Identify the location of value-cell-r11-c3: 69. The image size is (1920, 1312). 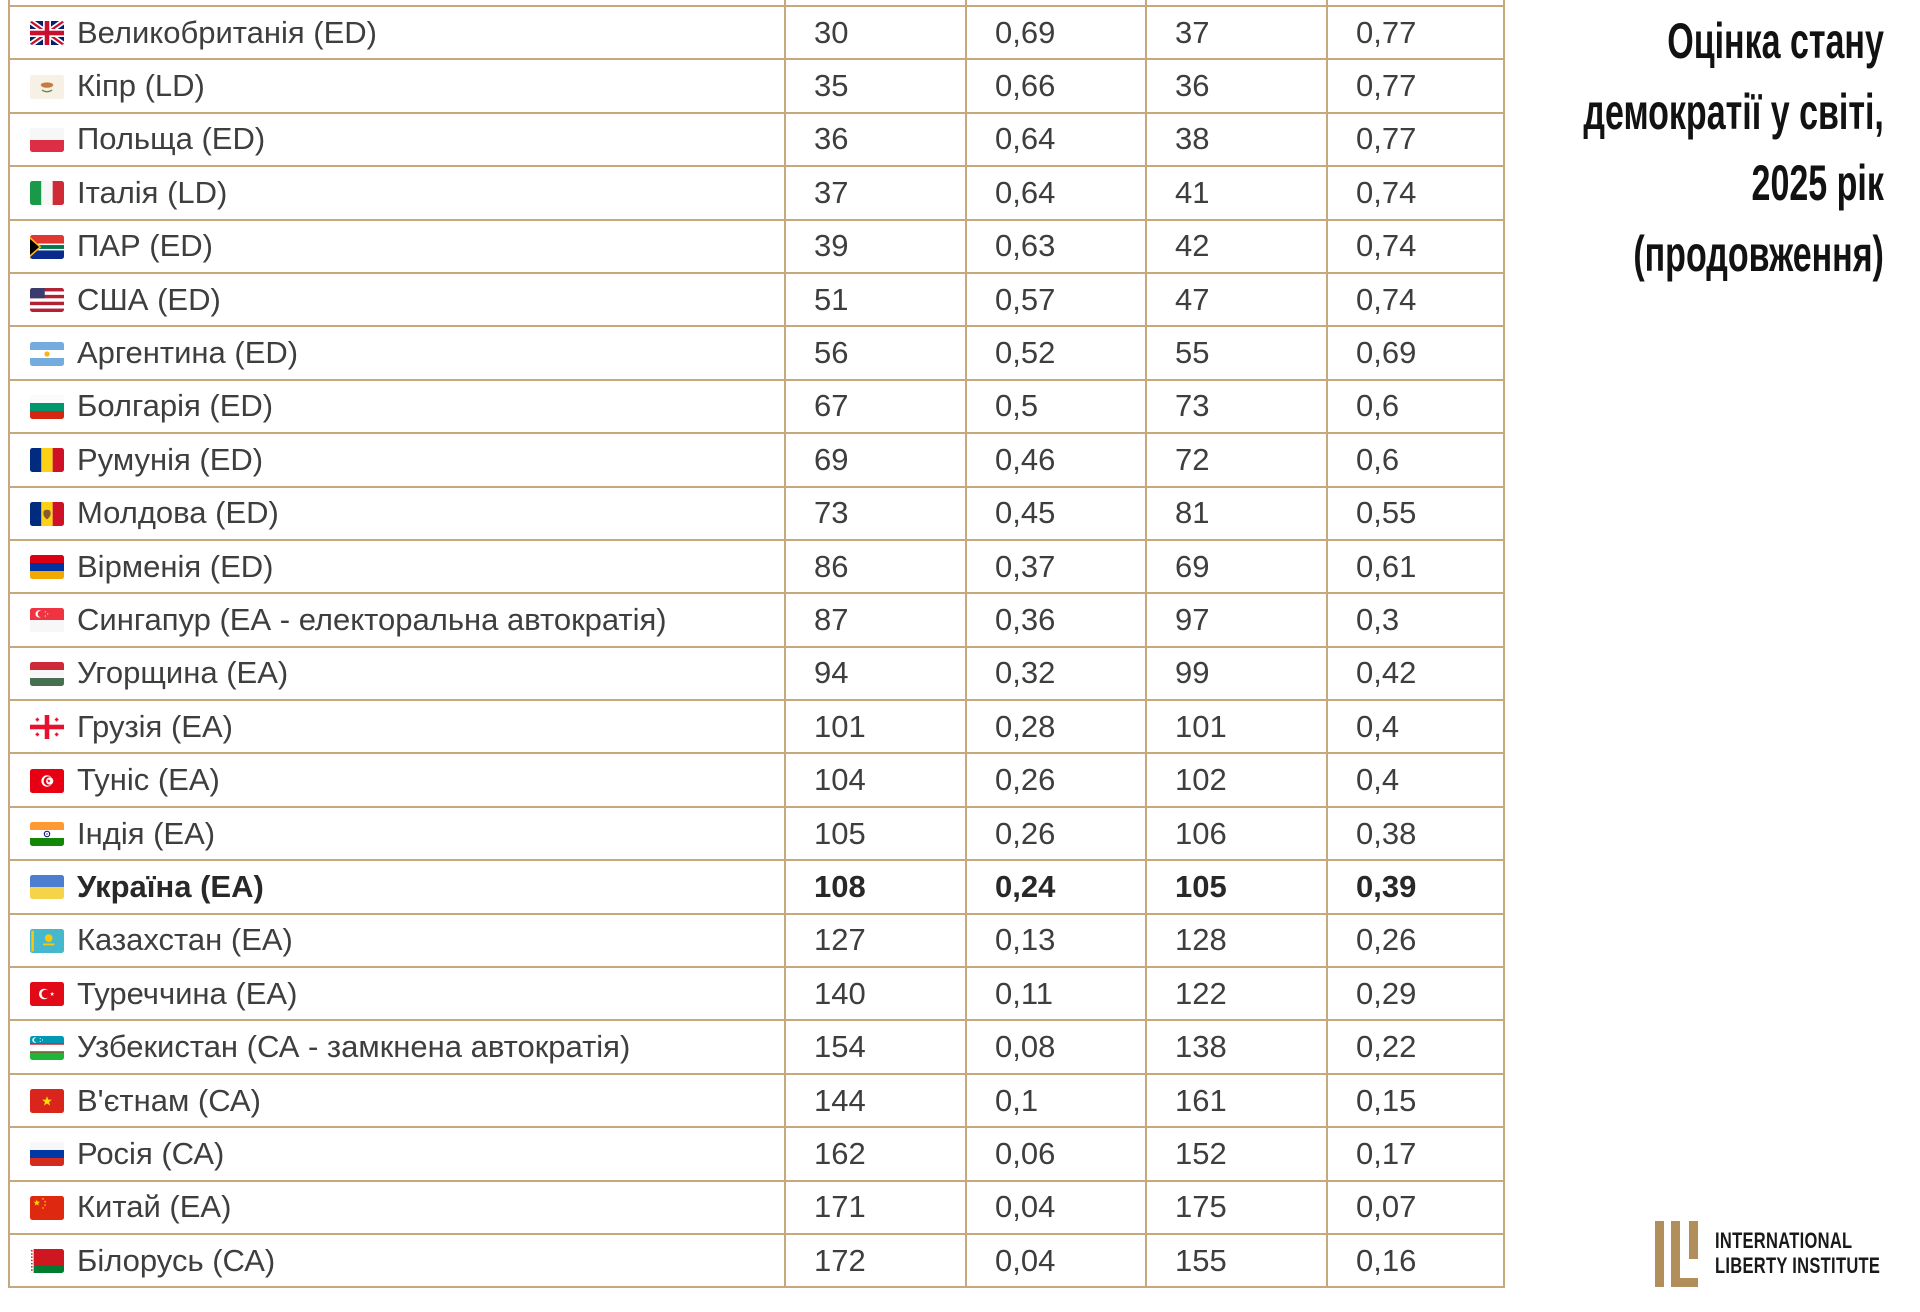
(1237, 567).